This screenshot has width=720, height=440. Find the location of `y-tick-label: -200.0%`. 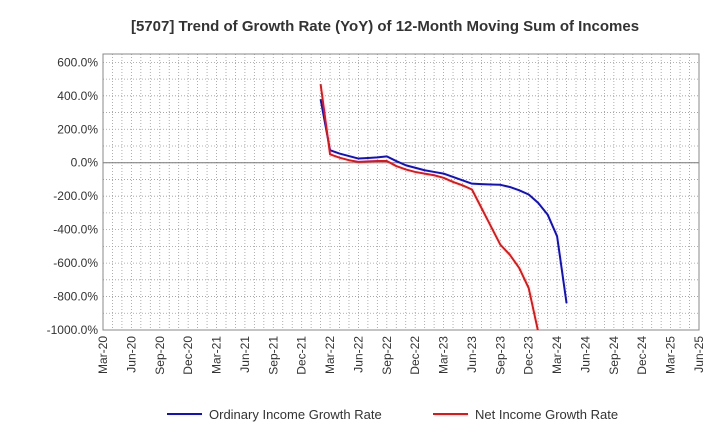

y-tick-label: -200.0% is located at coordinates (75, 196).